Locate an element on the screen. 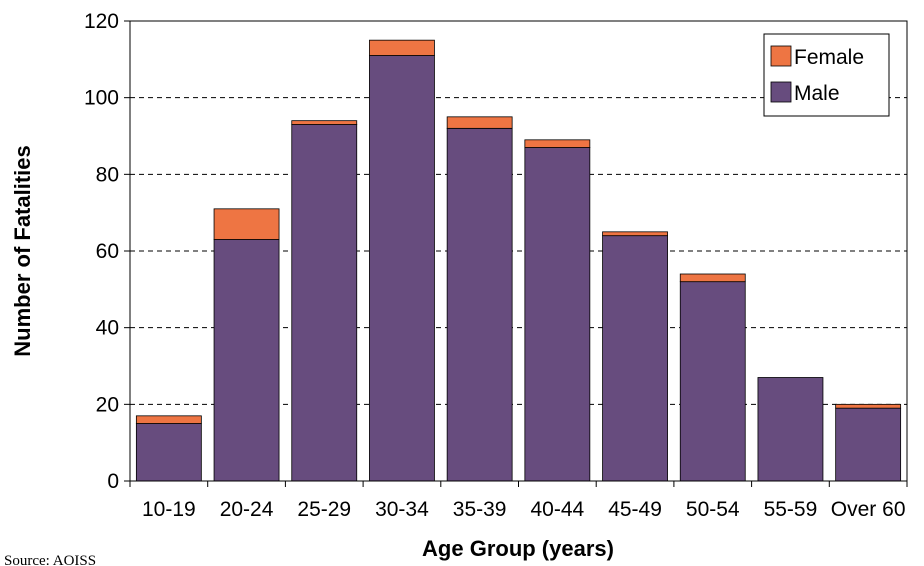 The image size is (924, 566). x-tick-label: 20-24 is located at coordinates (247, 509).